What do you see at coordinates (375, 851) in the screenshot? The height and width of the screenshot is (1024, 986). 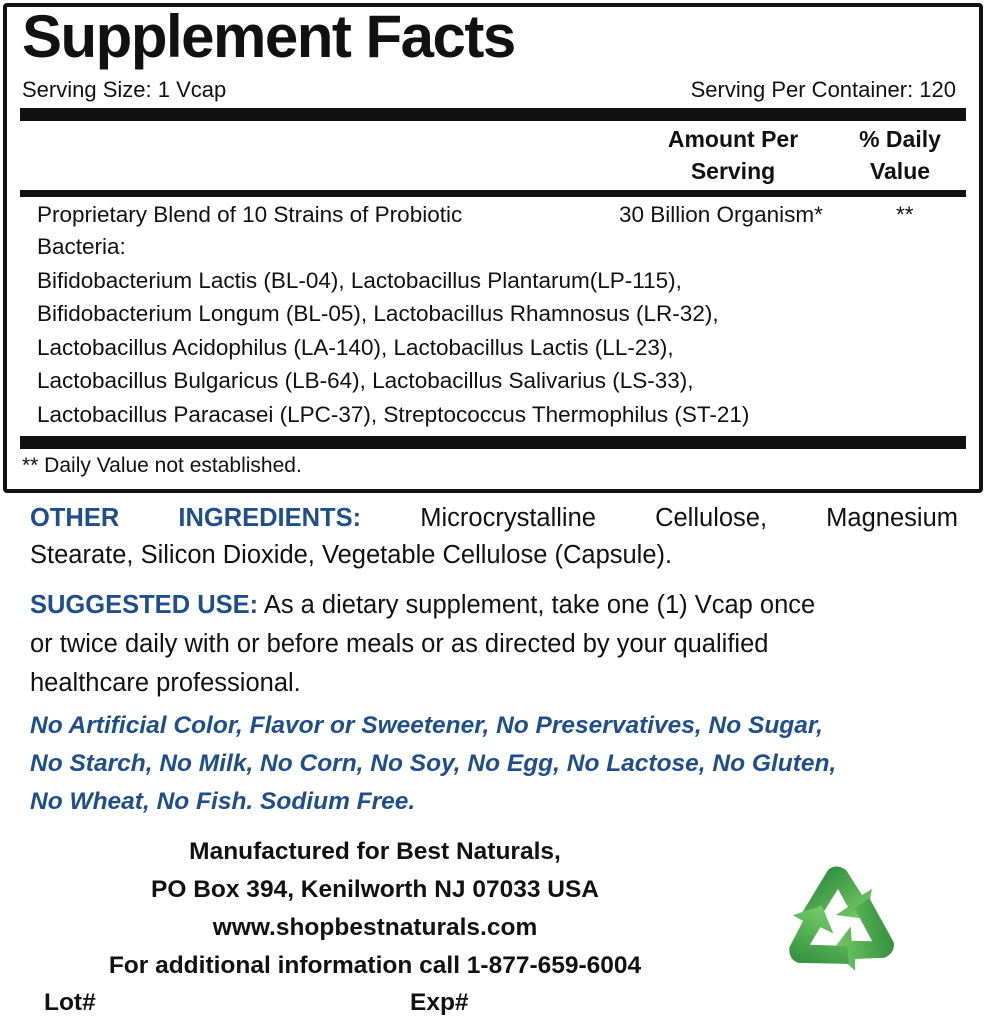 I see `manufacturer-line: Manufactured for Best Naturals,` at bounding box center [375, 851].